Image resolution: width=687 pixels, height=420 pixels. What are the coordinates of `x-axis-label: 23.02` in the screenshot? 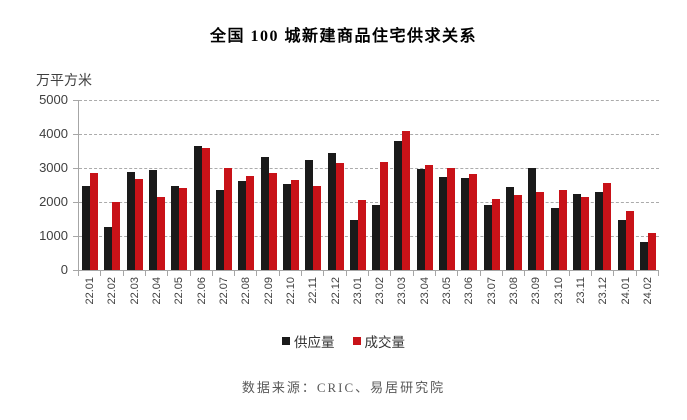 It's located at (380, 291).